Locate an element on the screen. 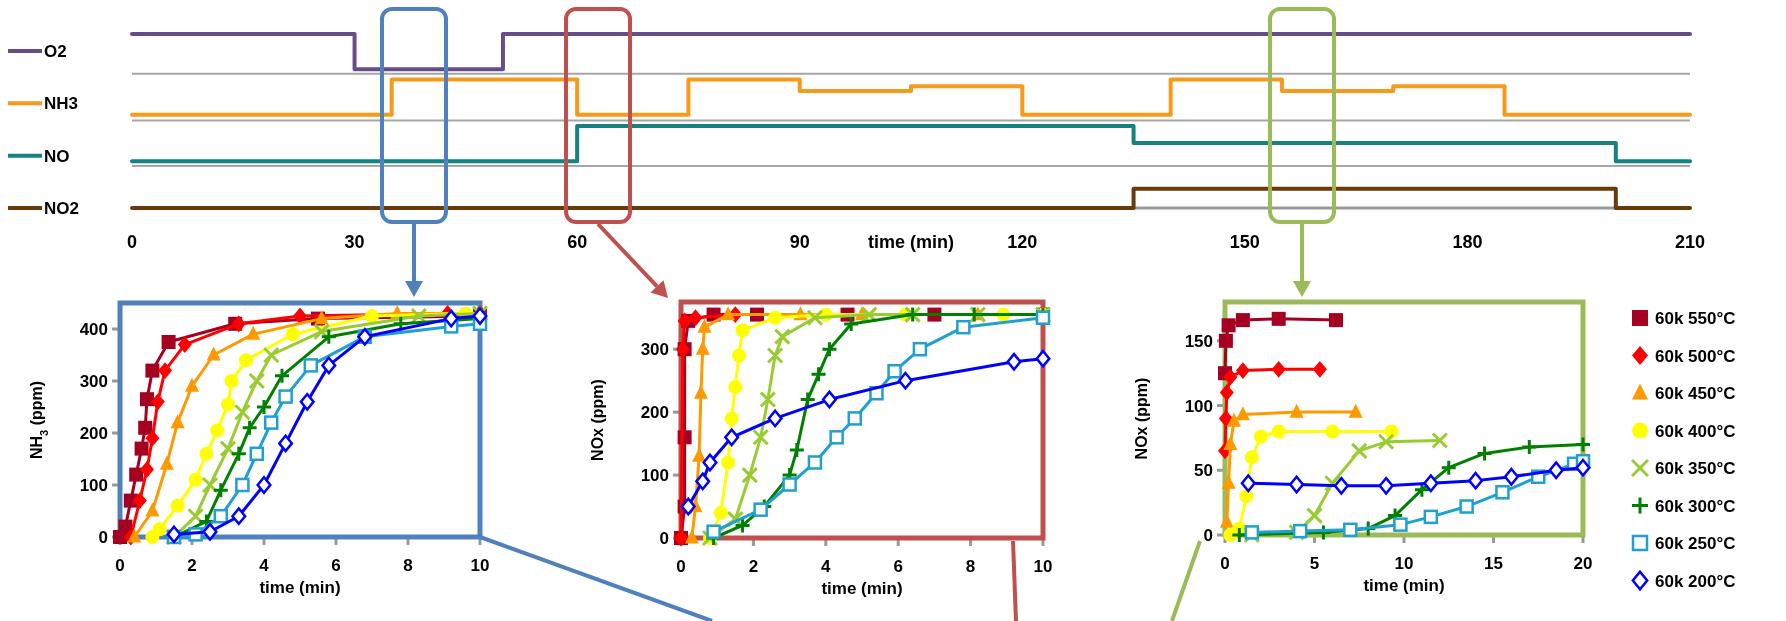  x-tick-label: 20 is located at coordinates (1583, 563).